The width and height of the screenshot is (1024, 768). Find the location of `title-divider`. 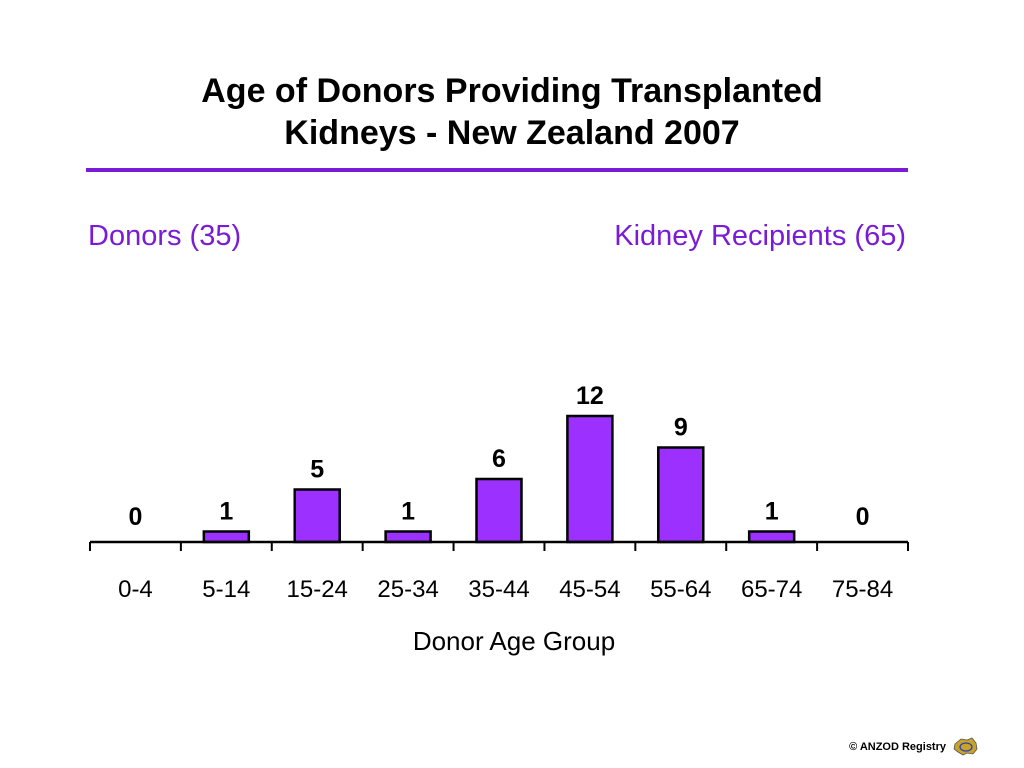

title-divider is located at coordinates (497, 170).